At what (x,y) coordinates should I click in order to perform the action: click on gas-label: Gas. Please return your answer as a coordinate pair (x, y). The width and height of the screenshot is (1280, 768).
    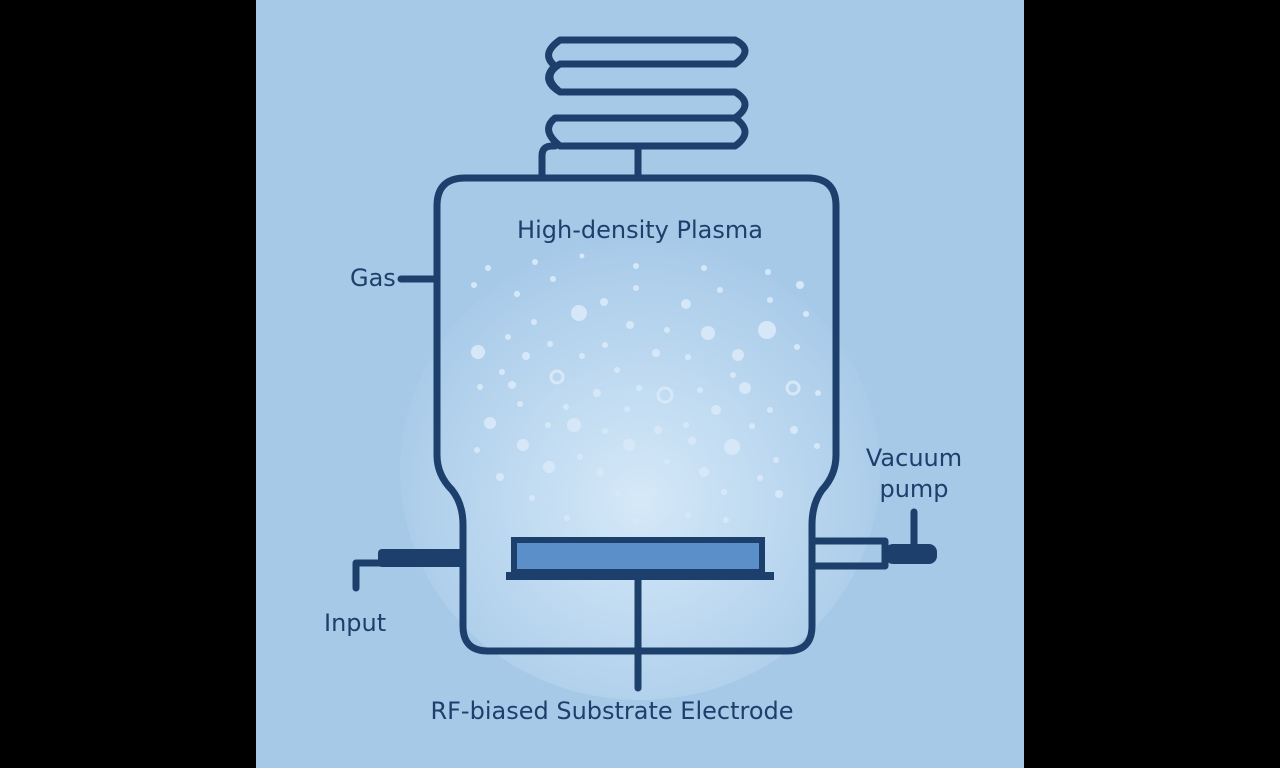
    Looking at the image, I should click on (373, 278).